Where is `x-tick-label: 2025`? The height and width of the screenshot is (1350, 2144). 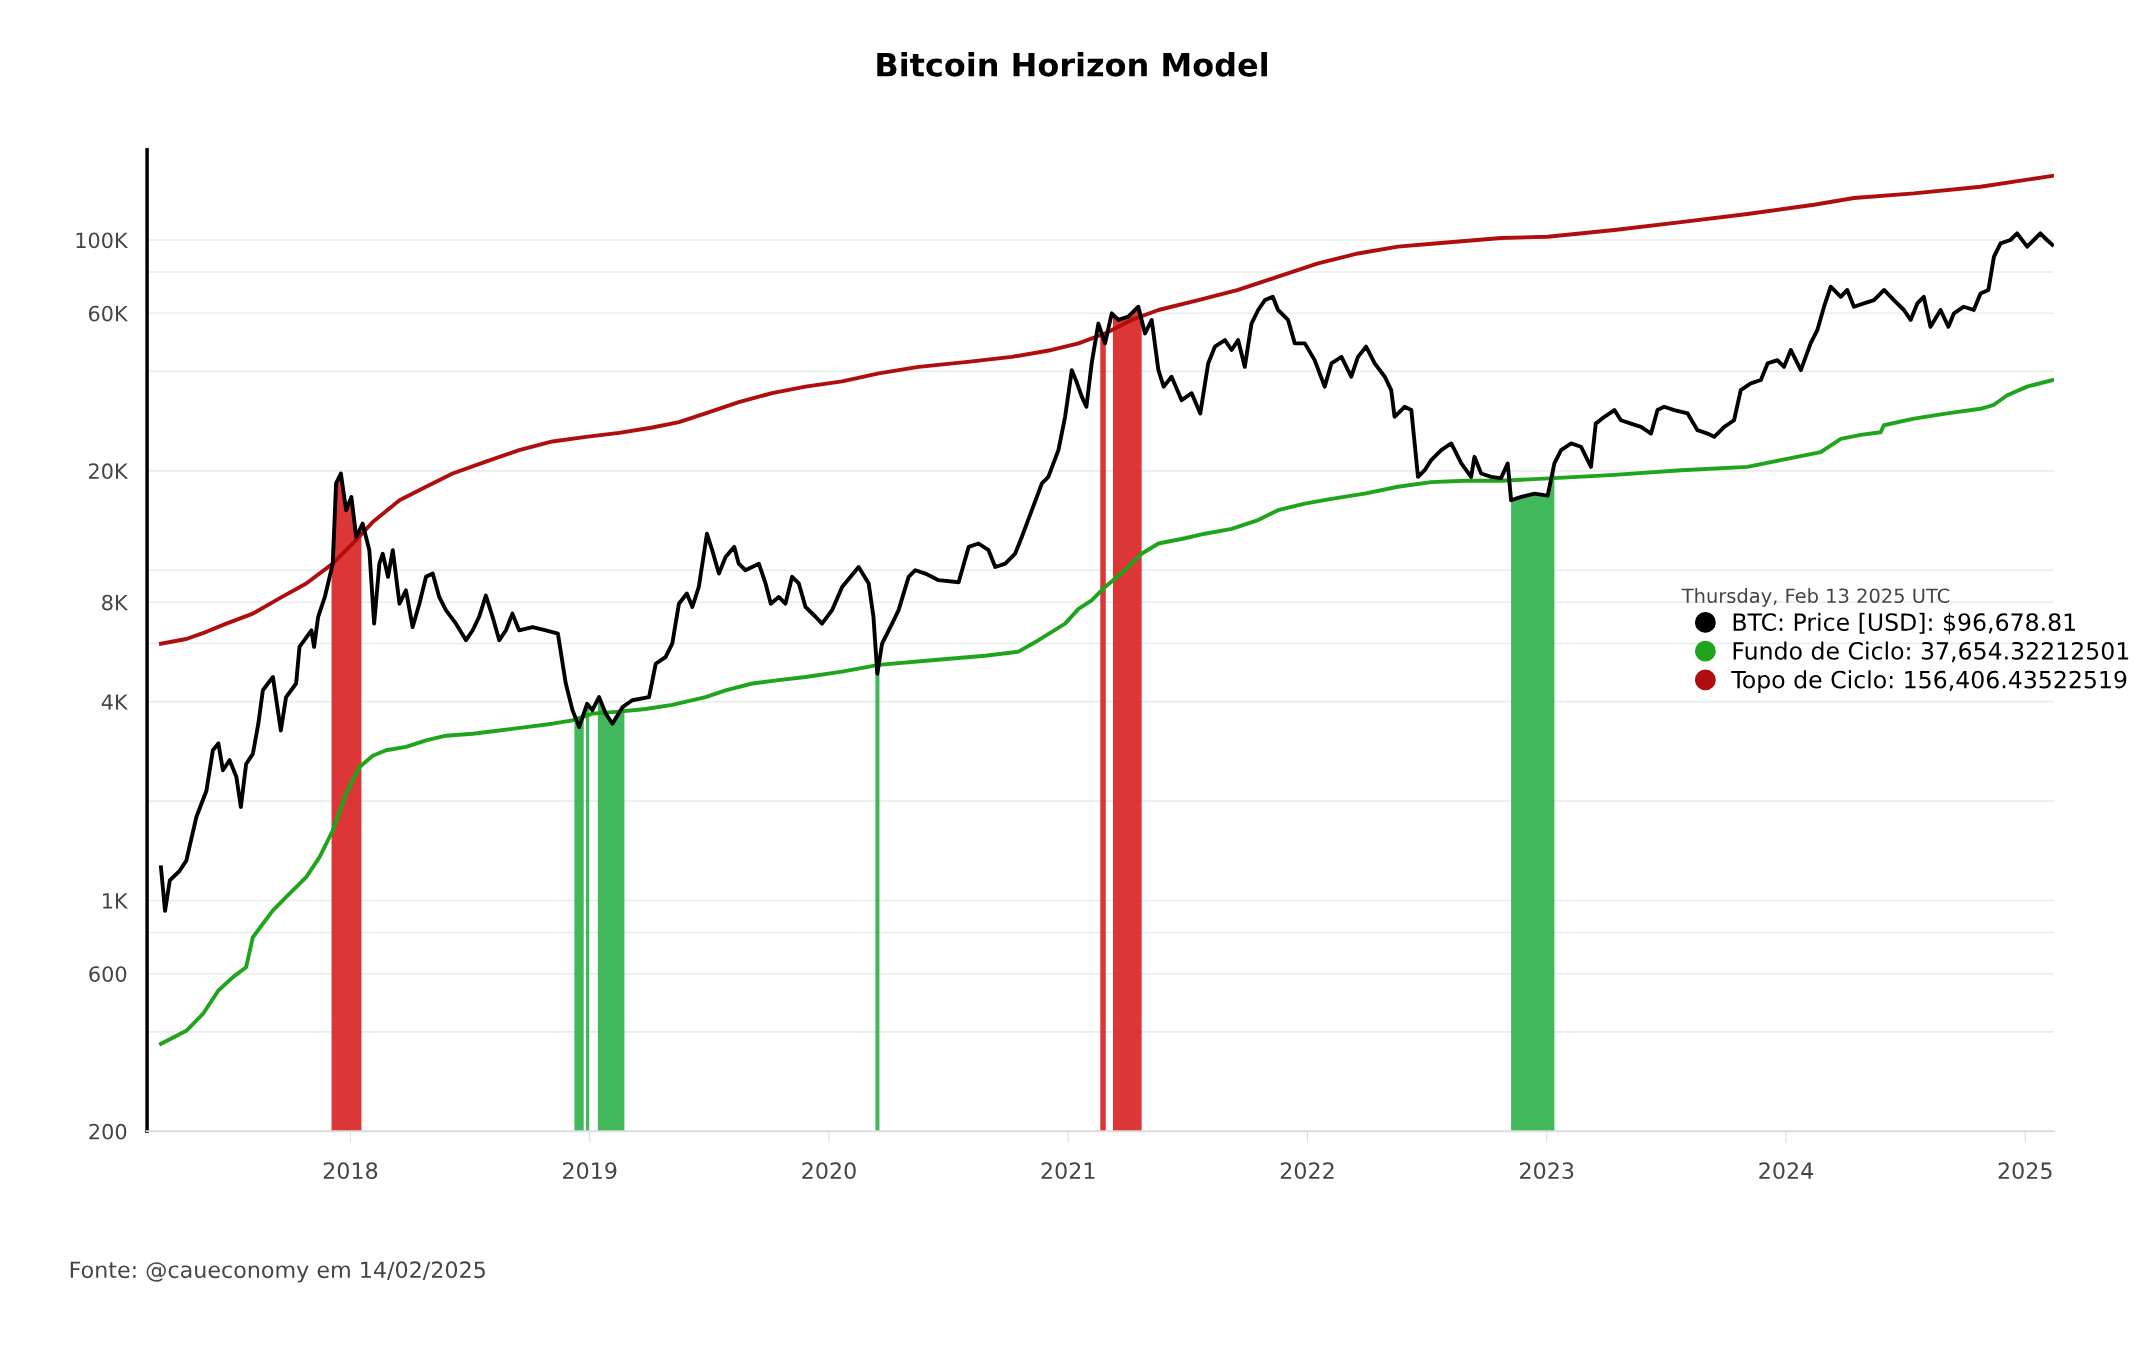
x-tick-label: 2025 is located at coordinates (2025, 1171).